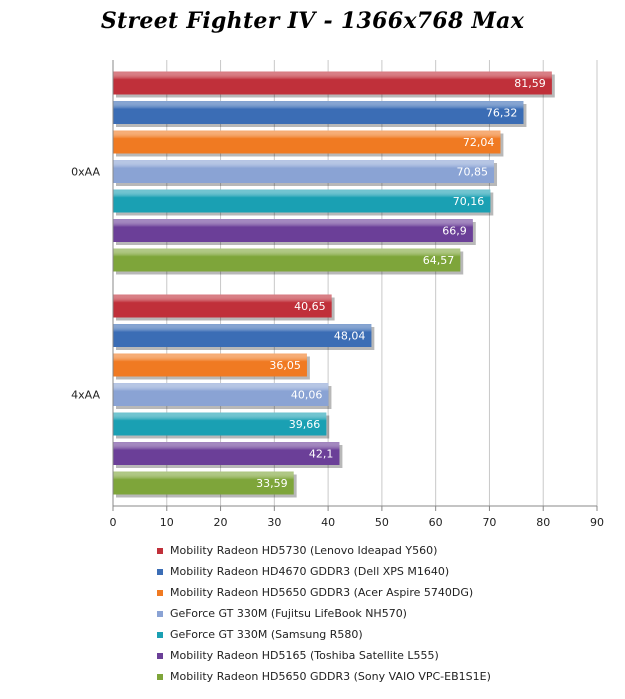  What do you see at coordinates (285, 365) in the screenshot?
I see `data-label: 36,05` at bounding box center [285, 365].